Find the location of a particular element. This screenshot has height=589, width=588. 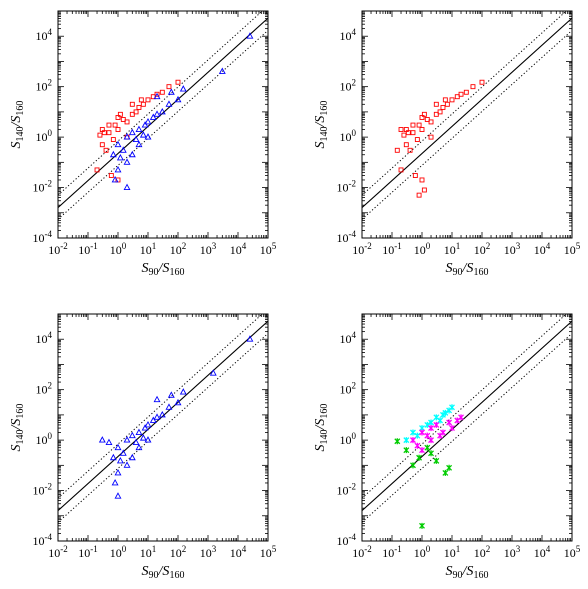

x-tick-label: 10³ is located at coordinates (512, 552).